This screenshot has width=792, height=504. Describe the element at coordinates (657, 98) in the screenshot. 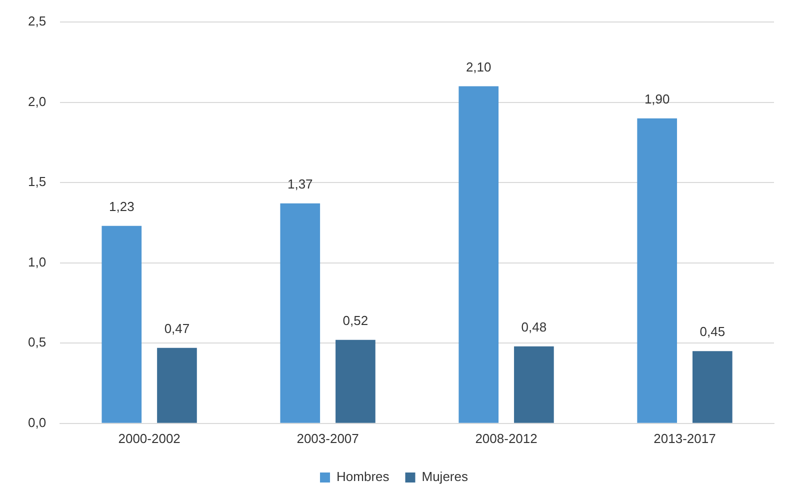

I see `data-label: 1,90` at that location.